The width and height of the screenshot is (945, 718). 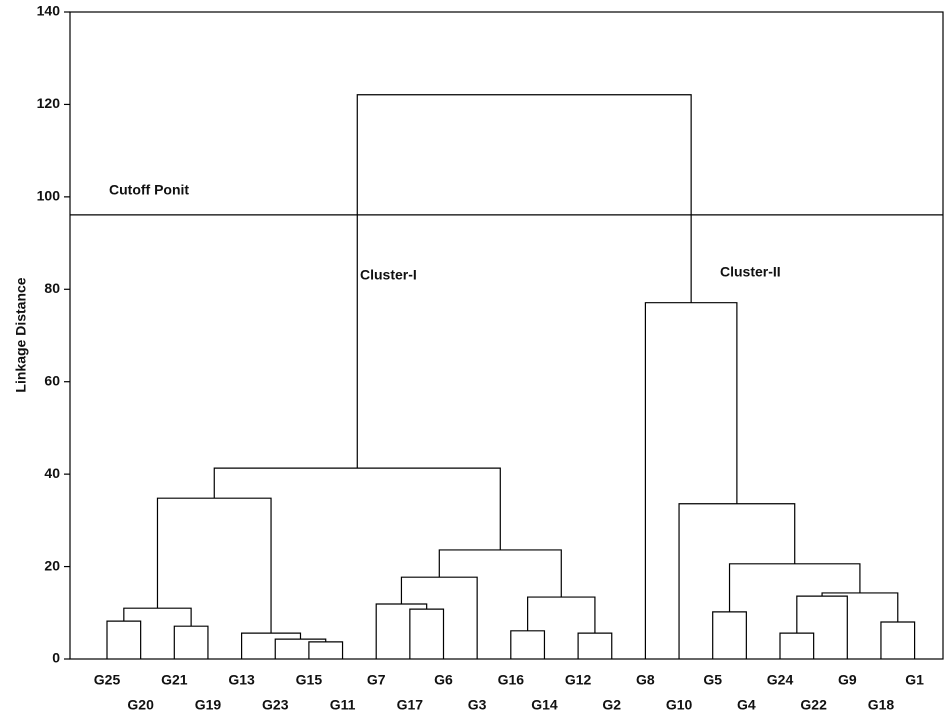 I want to click on leaf-label: G9, so click(x=847, y=680).